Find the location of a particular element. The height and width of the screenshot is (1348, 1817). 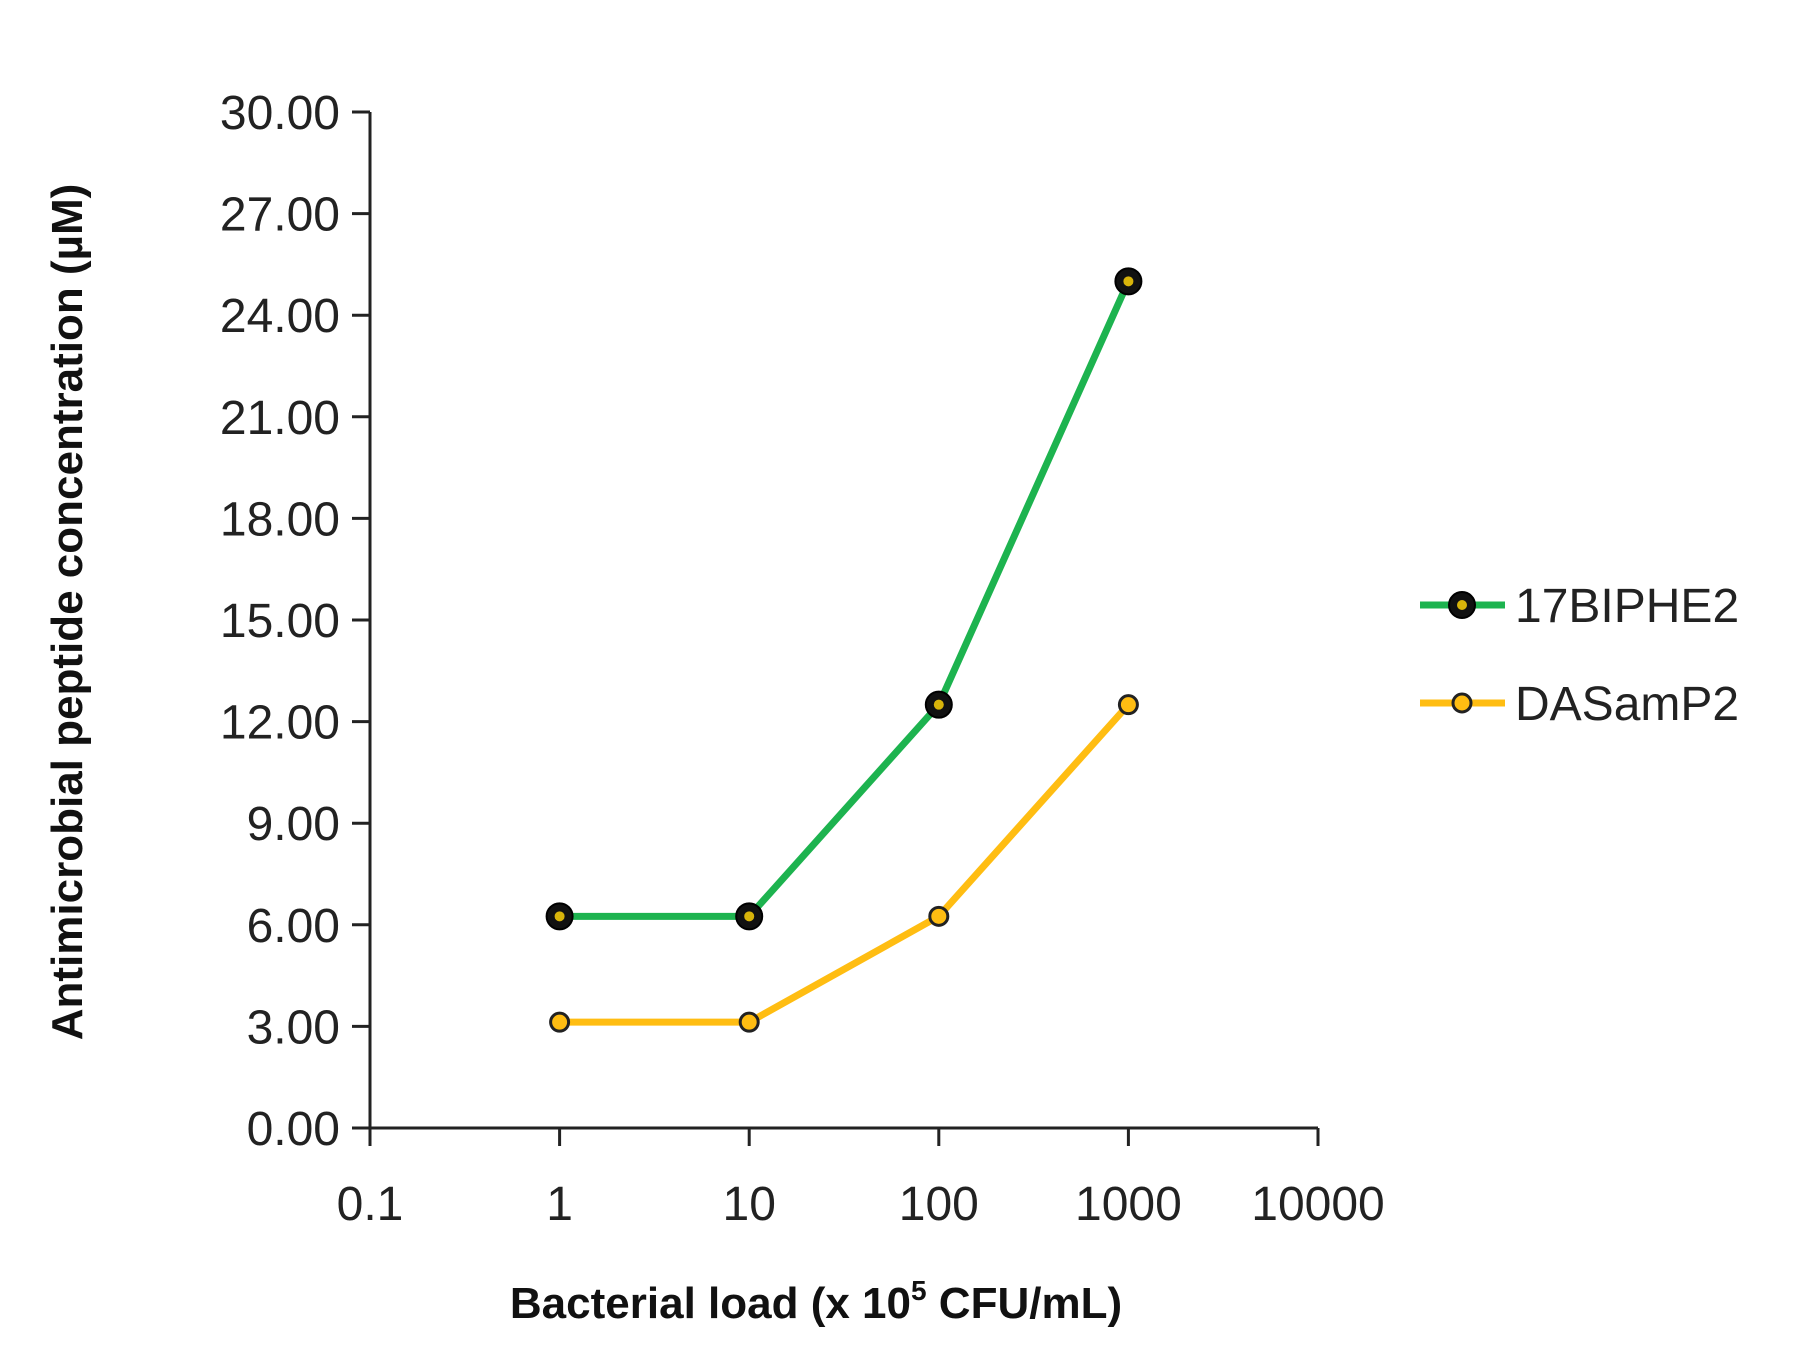

y-tick-label: 15.00 is located at coordinates (280, 621).